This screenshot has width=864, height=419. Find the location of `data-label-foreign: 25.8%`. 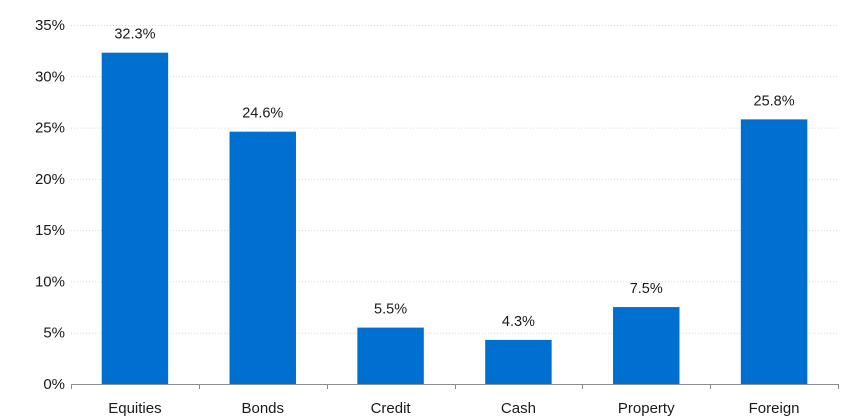

data-label-foreign: 25.8% is located at coordinates (774, 101).